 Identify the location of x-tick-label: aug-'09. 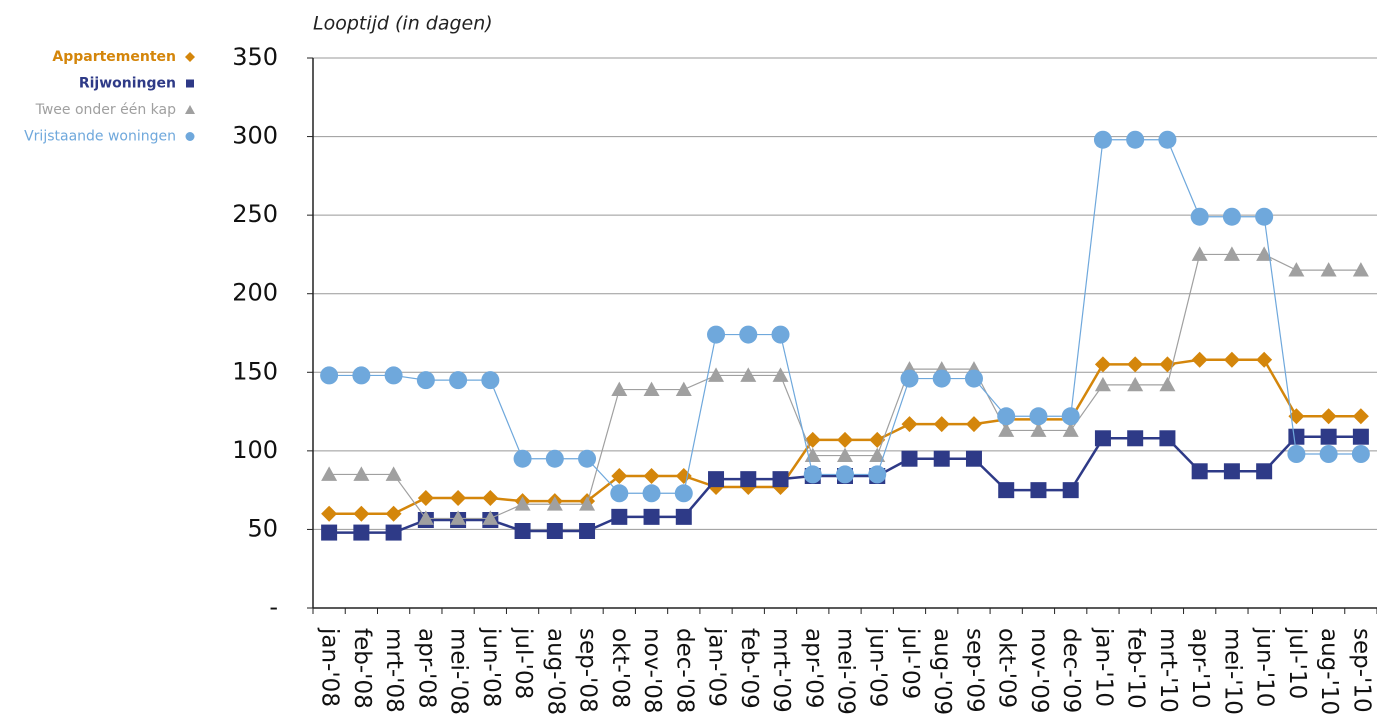
(942, 671).